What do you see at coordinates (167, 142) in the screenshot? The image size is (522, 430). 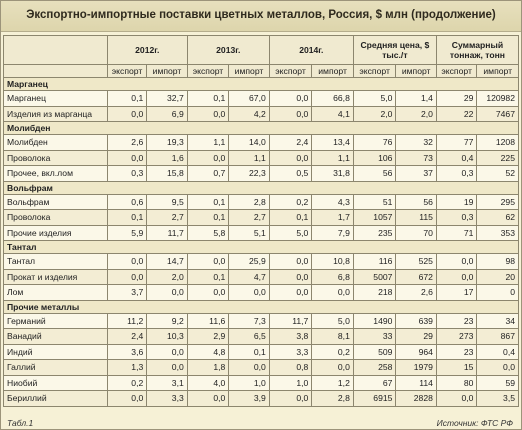 I see `table-cell: 19,3` at bounding box center [167, 142].